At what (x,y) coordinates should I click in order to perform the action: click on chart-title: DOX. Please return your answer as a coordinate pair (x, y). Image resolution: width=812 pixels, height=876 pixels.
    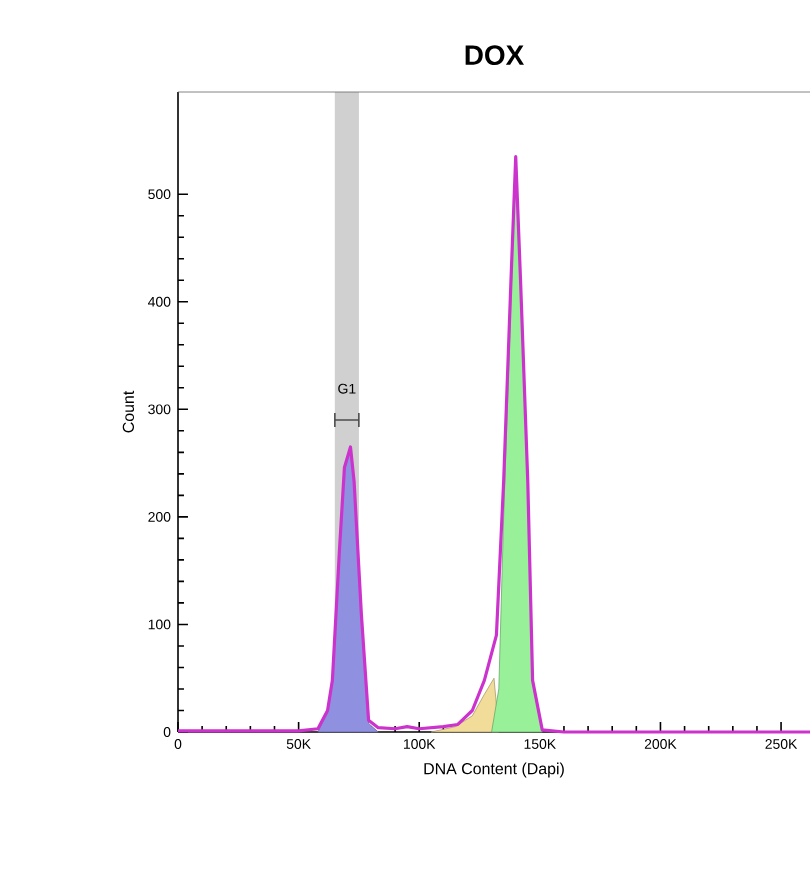
    Looking at the image, I should click on (494, 55).